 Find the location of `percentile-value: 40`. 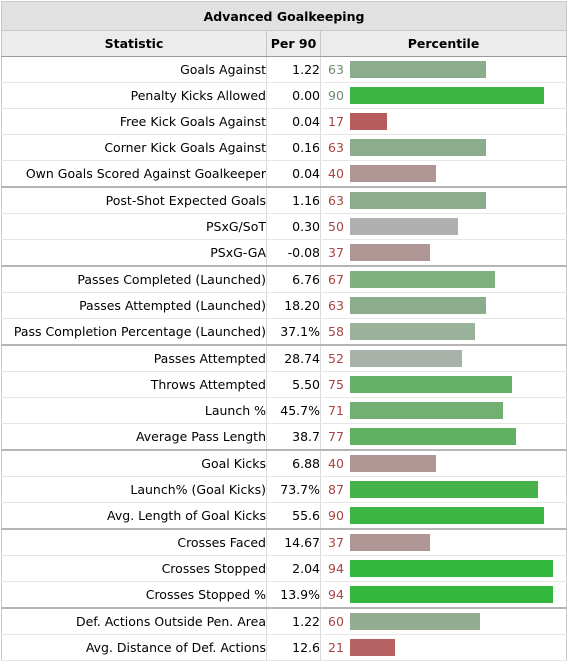

percentile-value: 40 is located at coordinates (336, 463).